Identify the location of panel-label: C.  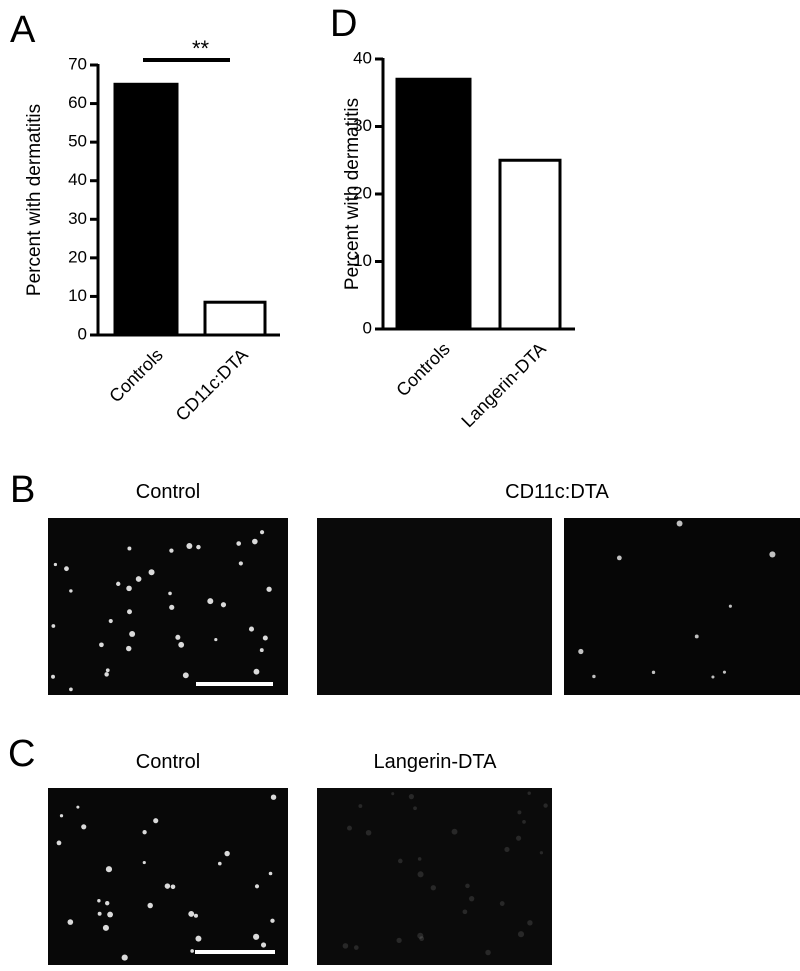
(21, 754).